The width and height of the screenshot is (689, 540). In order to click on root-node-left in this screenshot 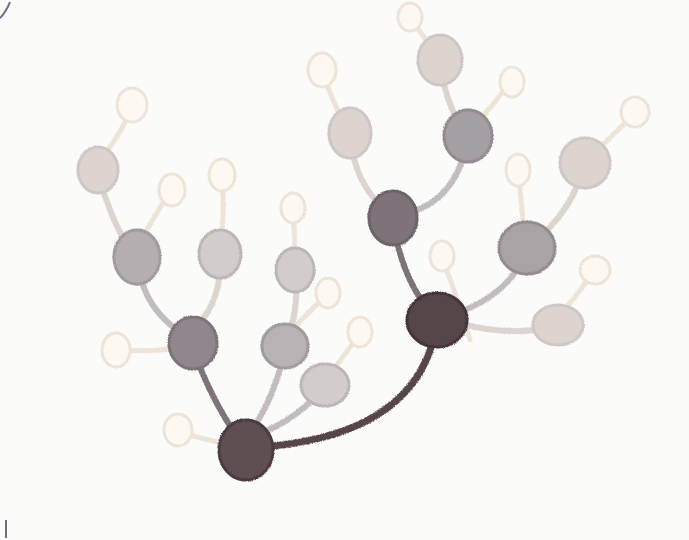, I will do `click(246, 450)`.